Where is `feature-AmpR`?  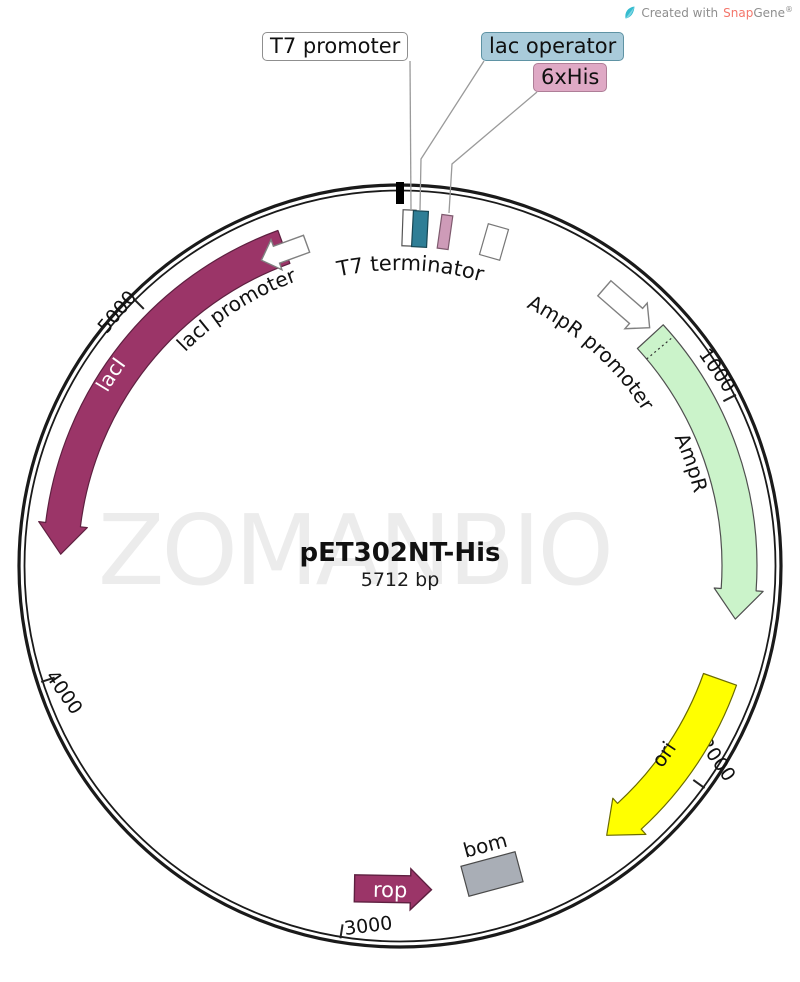 feature-AmpR is located at coordinates (700, 472).